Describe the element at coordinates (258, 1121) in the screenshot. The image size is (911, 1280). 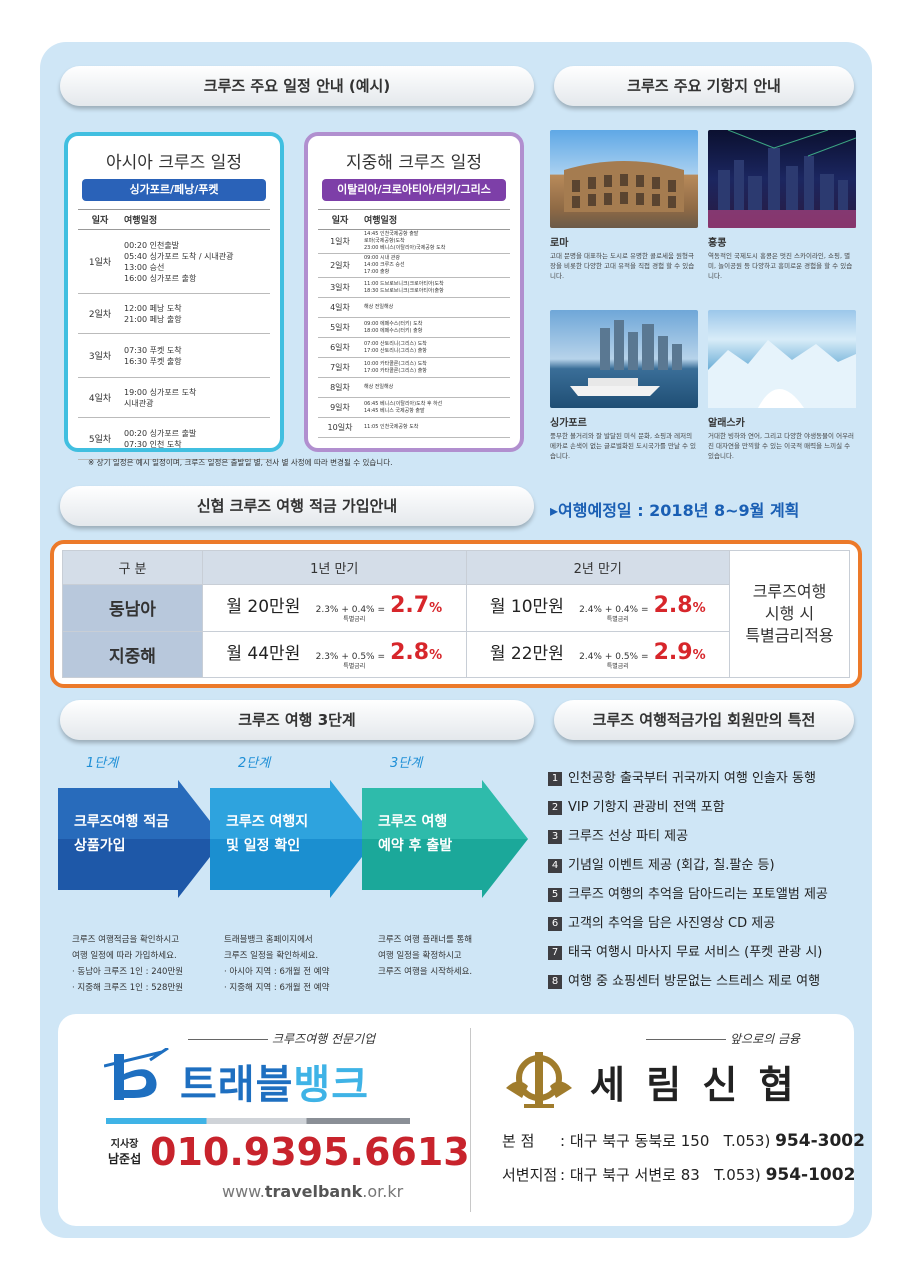
I see `travelbank-divider` at that location.